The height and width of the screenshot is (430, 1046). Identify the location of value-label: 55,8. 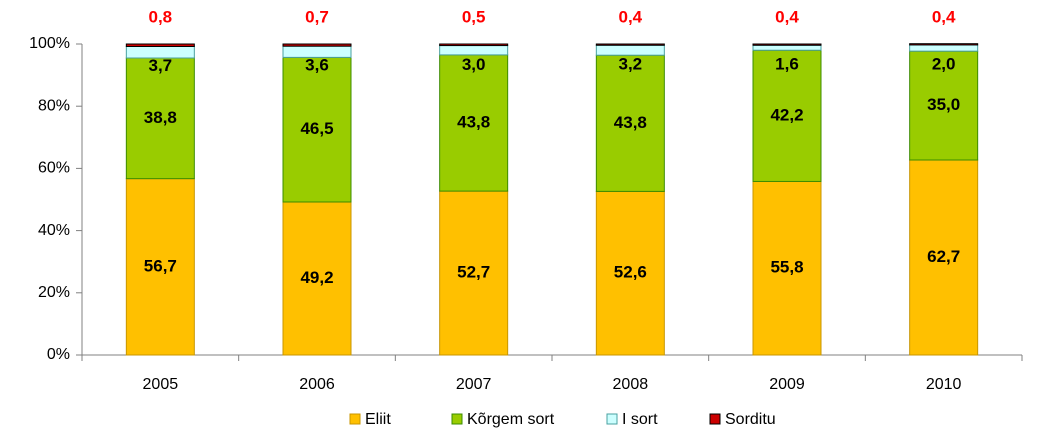
(786, 267).